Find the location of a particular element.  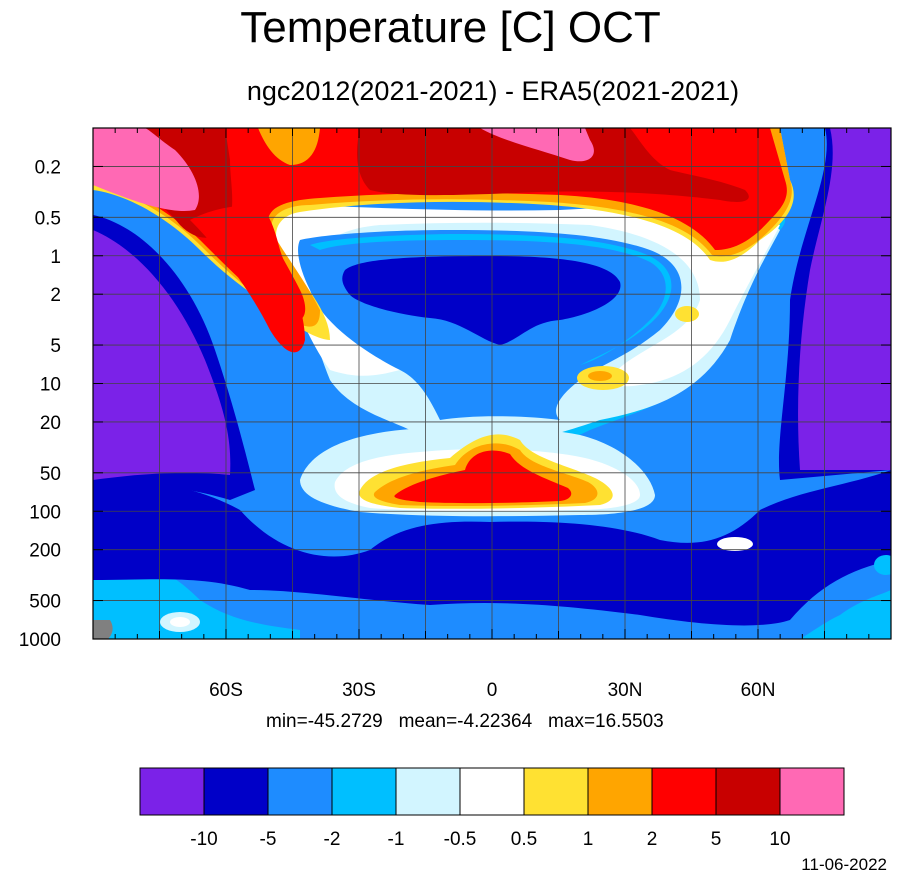

colorbar-label: 5 is located at coordinates (716, 839).